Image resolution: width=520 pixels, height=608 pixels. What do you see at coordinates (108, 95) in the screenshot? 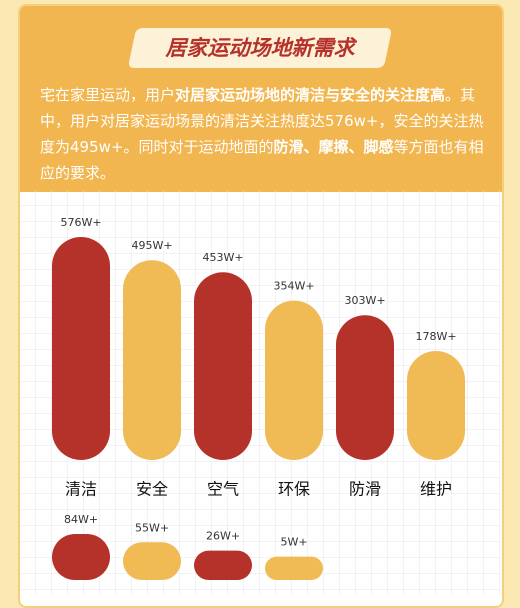
I see `description-text: 宅在家里运动，用户` at bounding box center [108, 95].